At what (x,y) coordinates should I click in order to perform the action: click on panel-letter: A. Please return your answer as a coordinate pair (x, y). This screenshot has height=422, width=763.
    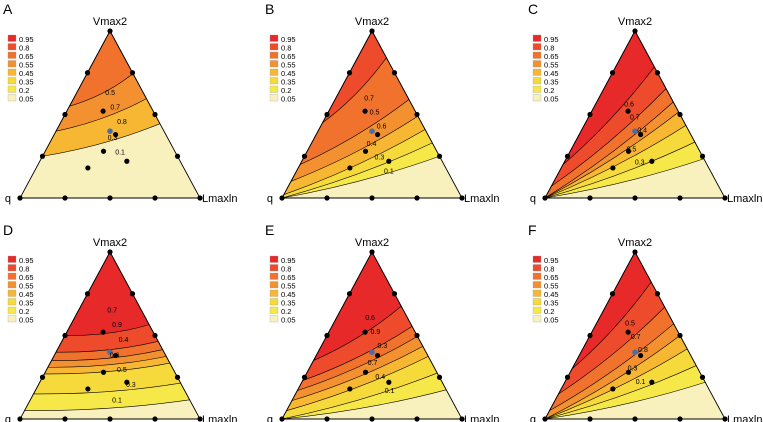
    Looking at the image, I should click on (8, 9).